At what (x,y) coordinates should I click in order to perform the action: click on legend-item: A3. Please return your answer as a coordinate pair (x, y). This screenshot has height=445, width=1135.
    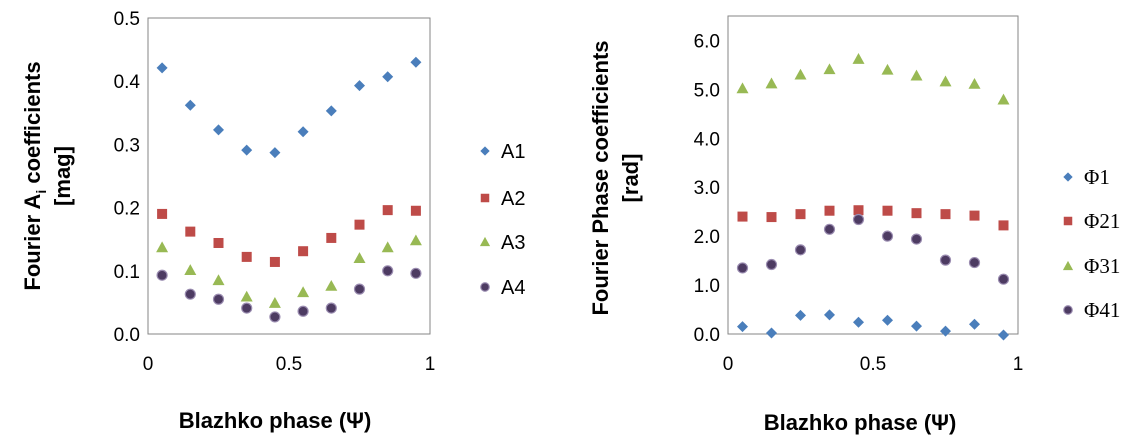
    Looking at the image, I should click on (502, 243).